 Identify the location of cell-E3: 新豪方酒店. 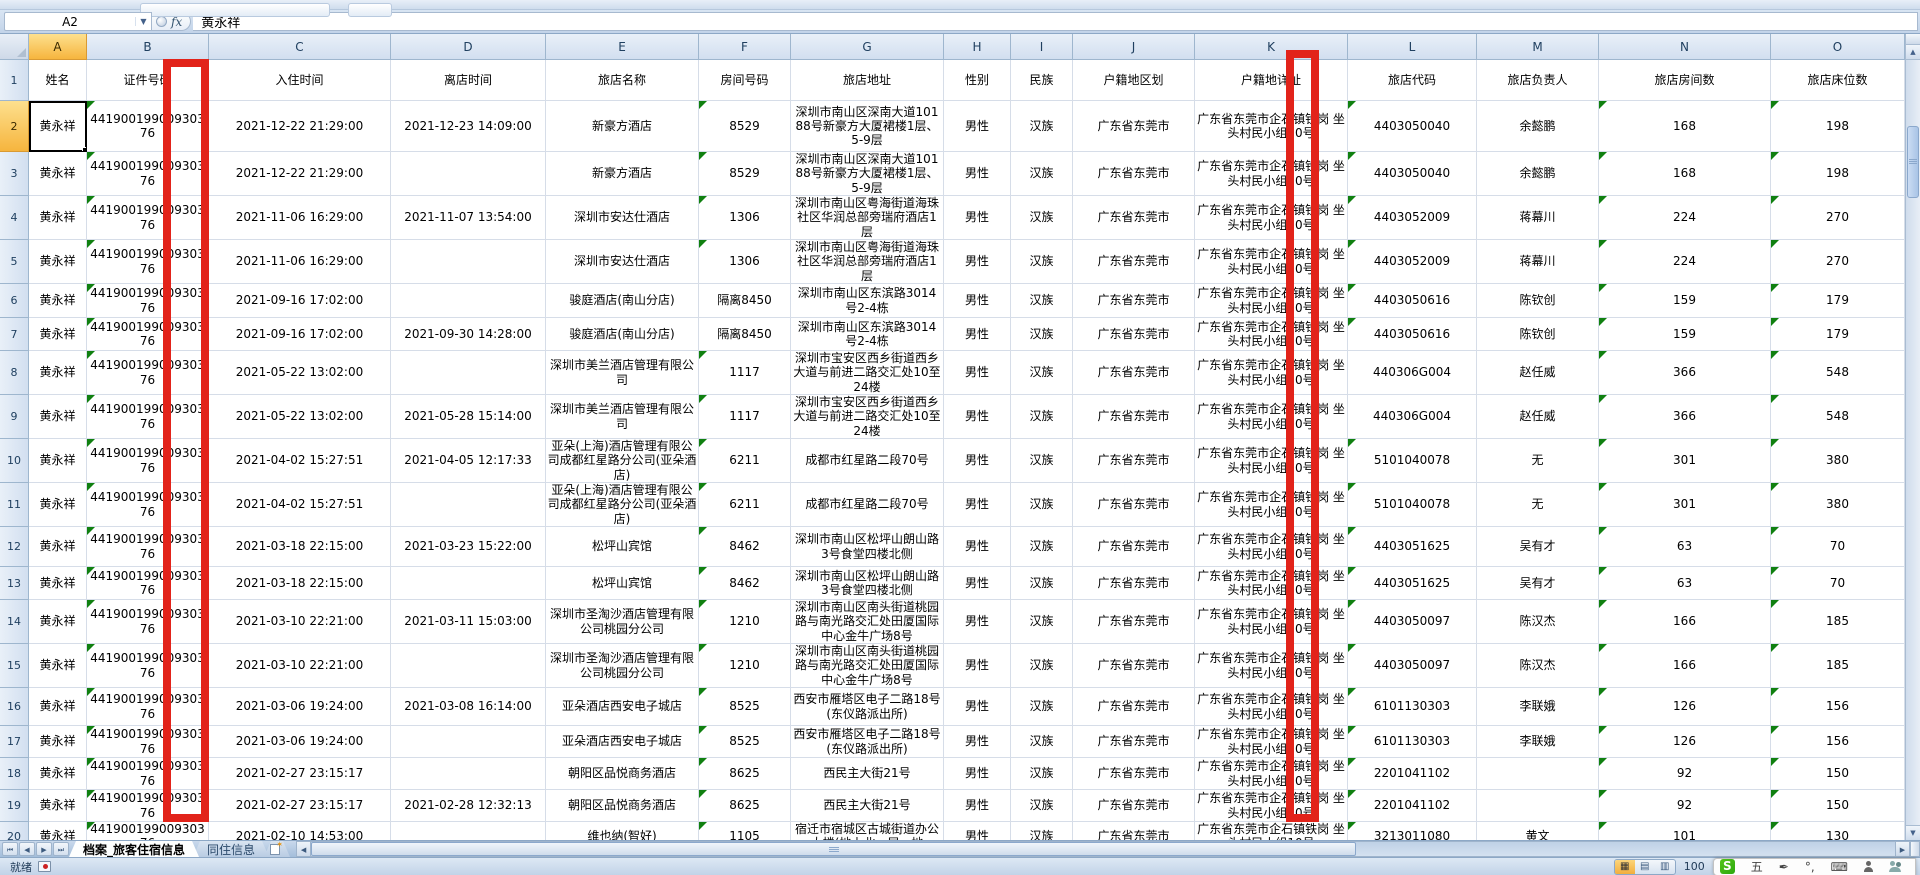
(622, 174).